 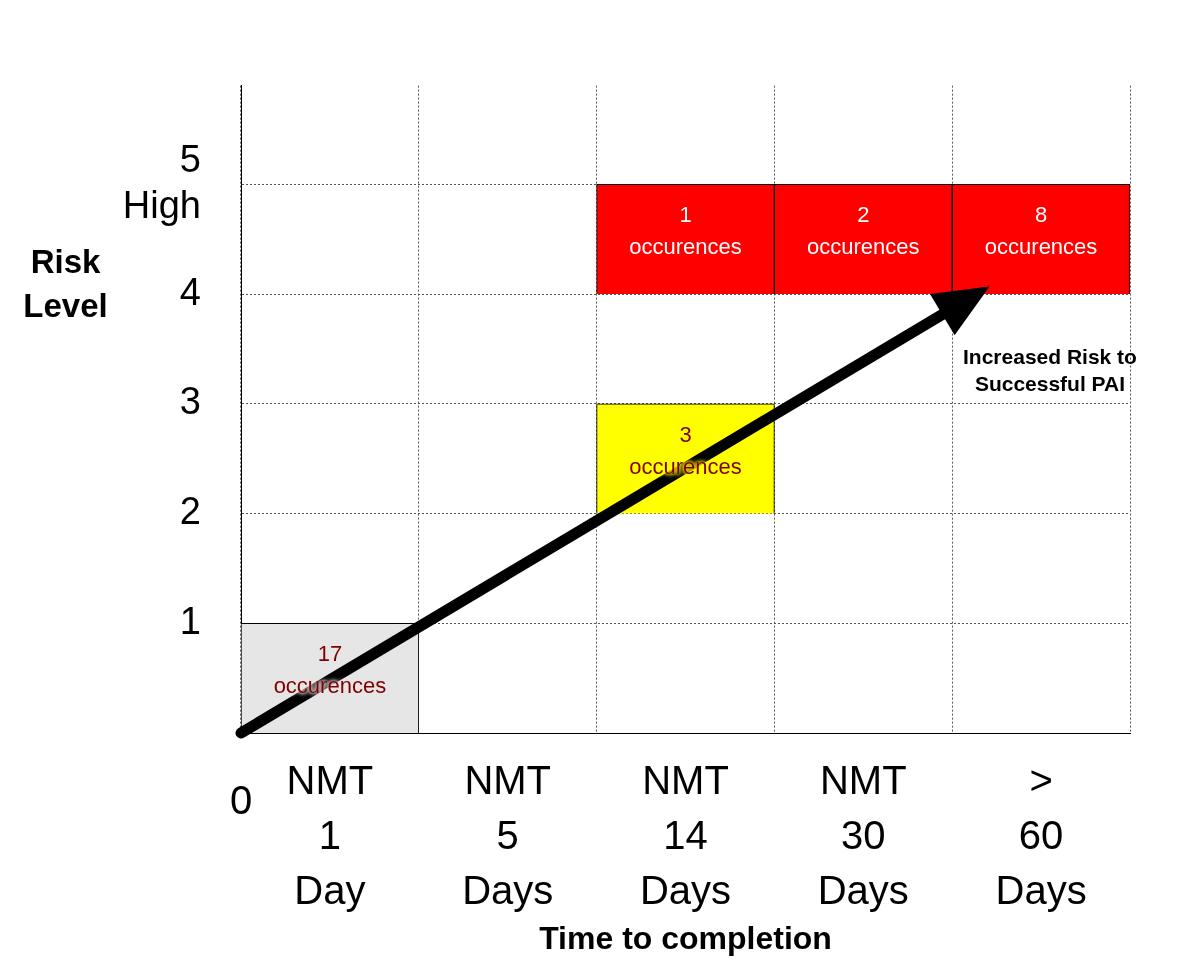 I want to click on text: 0, so click(x=241, y=800).